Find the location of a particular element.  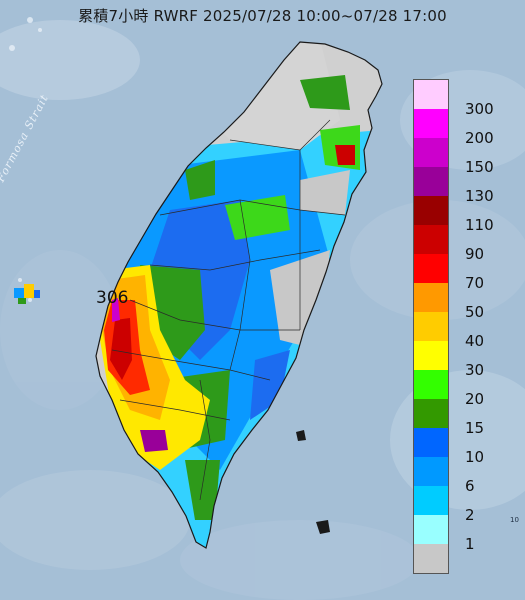

legend-value-label: 15 is located at coordinates (475, 428).